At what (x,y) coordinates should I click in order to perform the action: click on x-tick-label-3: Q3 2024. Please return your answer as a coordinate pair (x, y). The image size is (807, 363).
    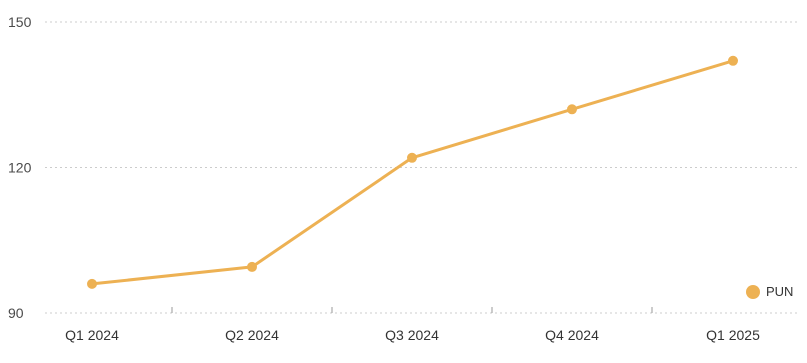
    Looking at the image, I should click on (412, 335).